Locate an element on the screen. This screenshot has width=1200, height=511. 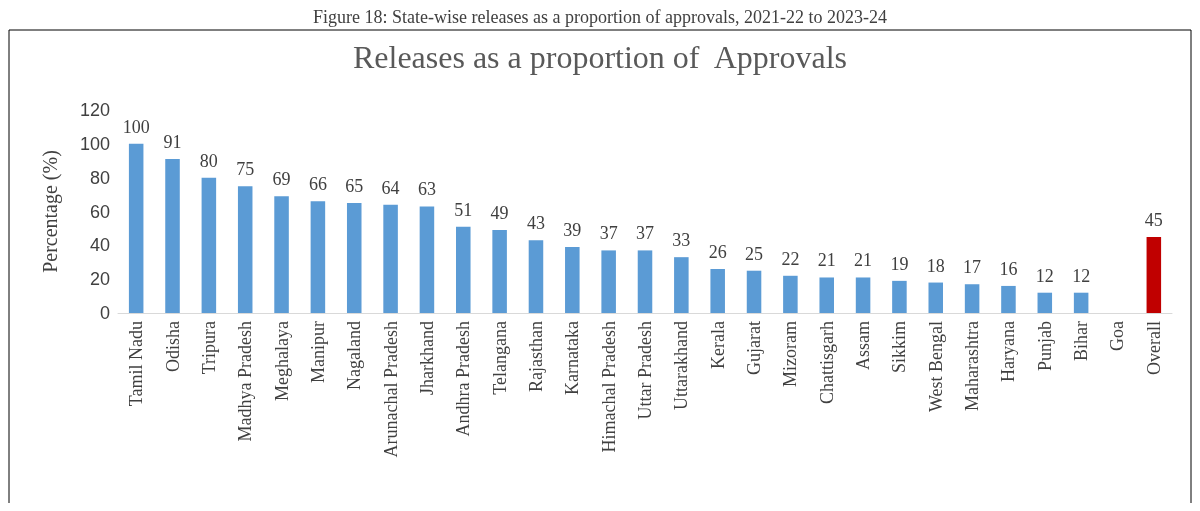
y-tick-label: 80 is located at coordinates (99, 177).